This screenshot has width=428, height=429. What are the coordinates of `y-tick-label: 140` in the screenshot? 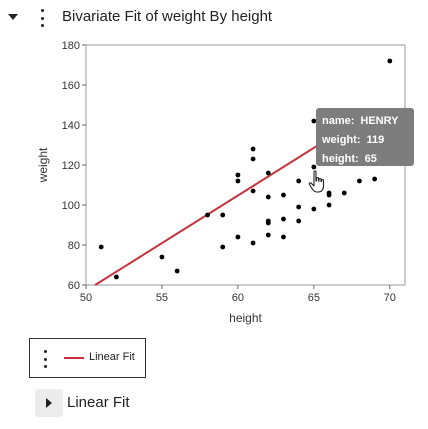 It's located at (71, 126).